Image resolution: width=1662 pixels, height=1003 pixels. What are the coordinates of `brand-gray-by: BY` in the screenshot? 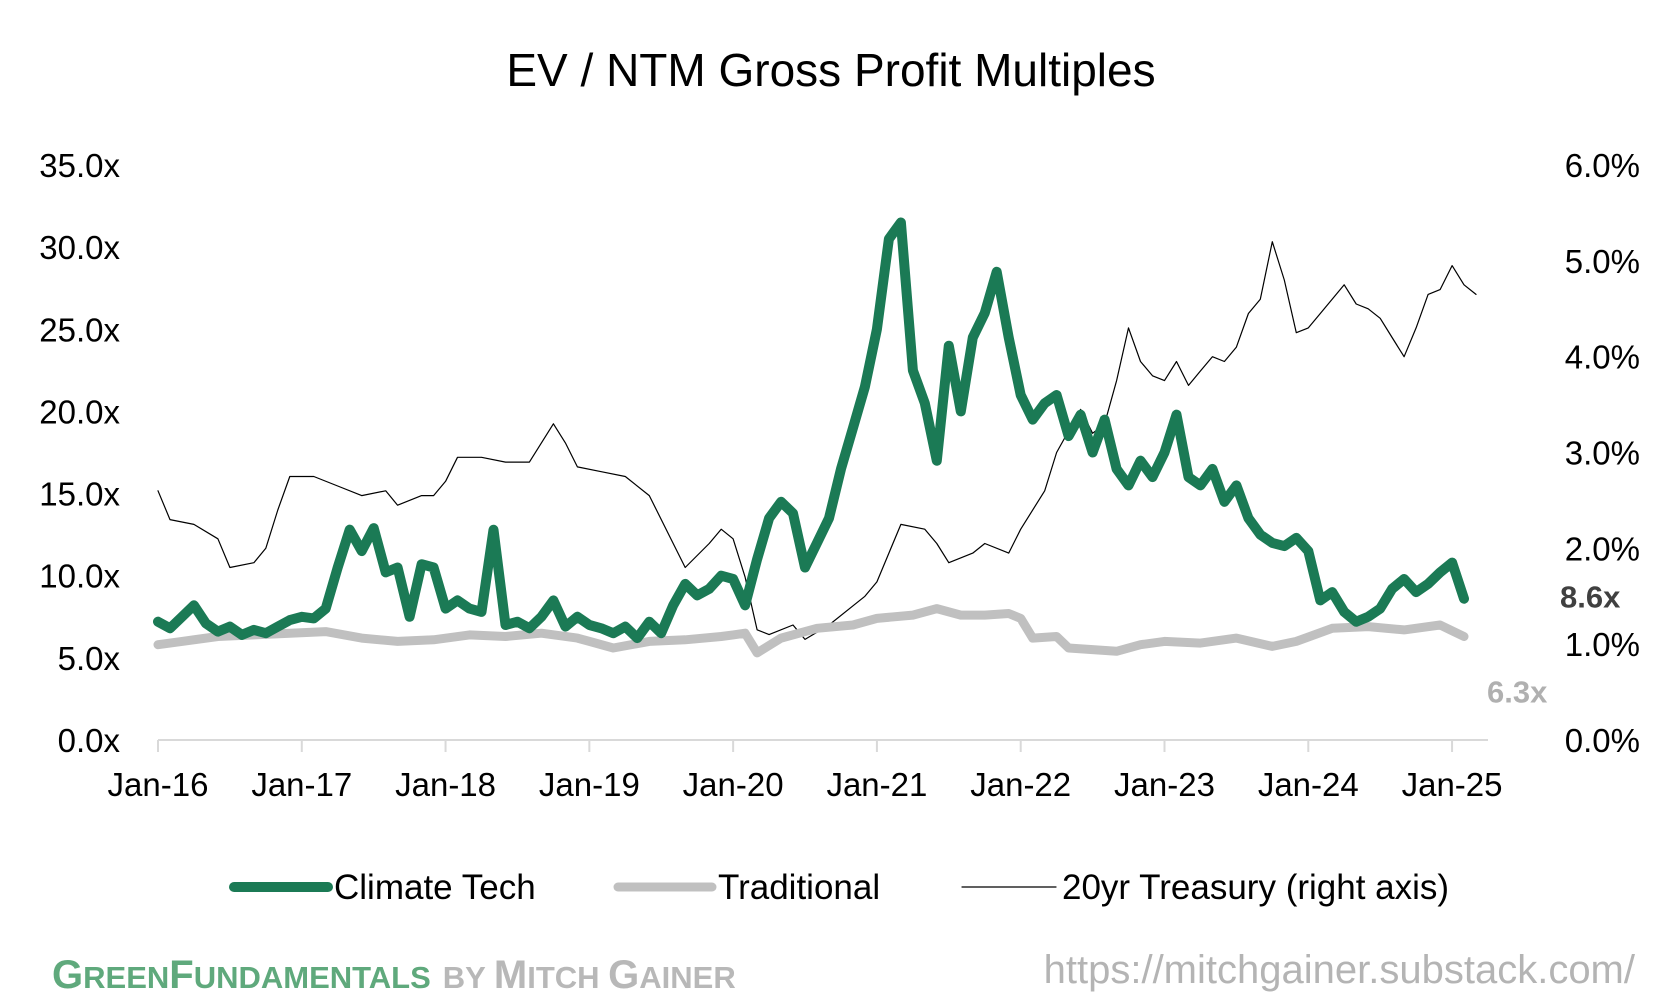 It's located at (468, 977).